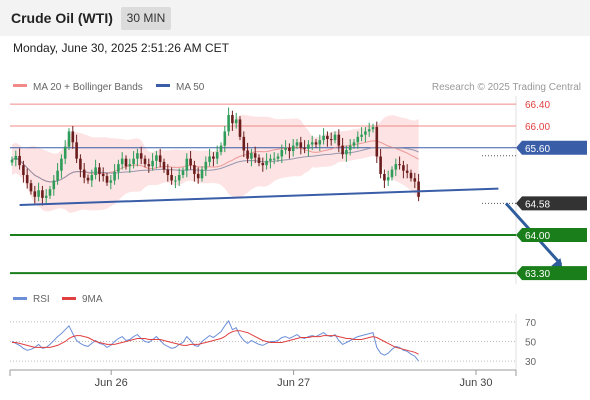 This screenshot has width=590, height=400. What do you see at coordinates (537, 204) in the screenshot?
I see `level-label-64-58: 64.58` at bounding box center [537, 204].